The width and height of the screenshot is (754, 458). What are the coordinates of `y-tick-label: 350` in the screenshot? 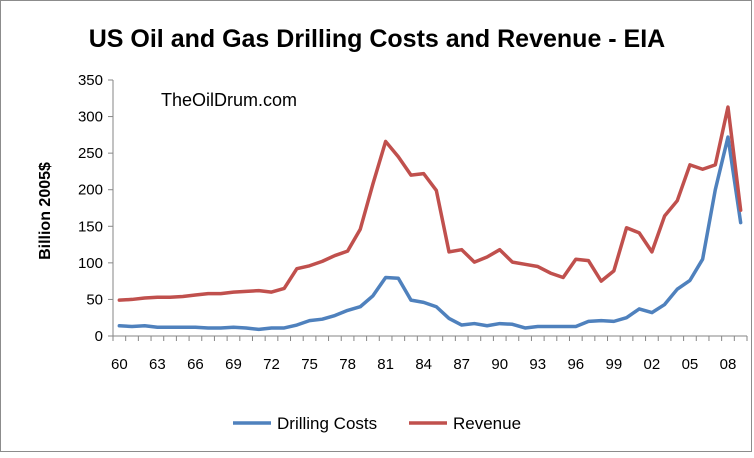 It's located at (90, 80).